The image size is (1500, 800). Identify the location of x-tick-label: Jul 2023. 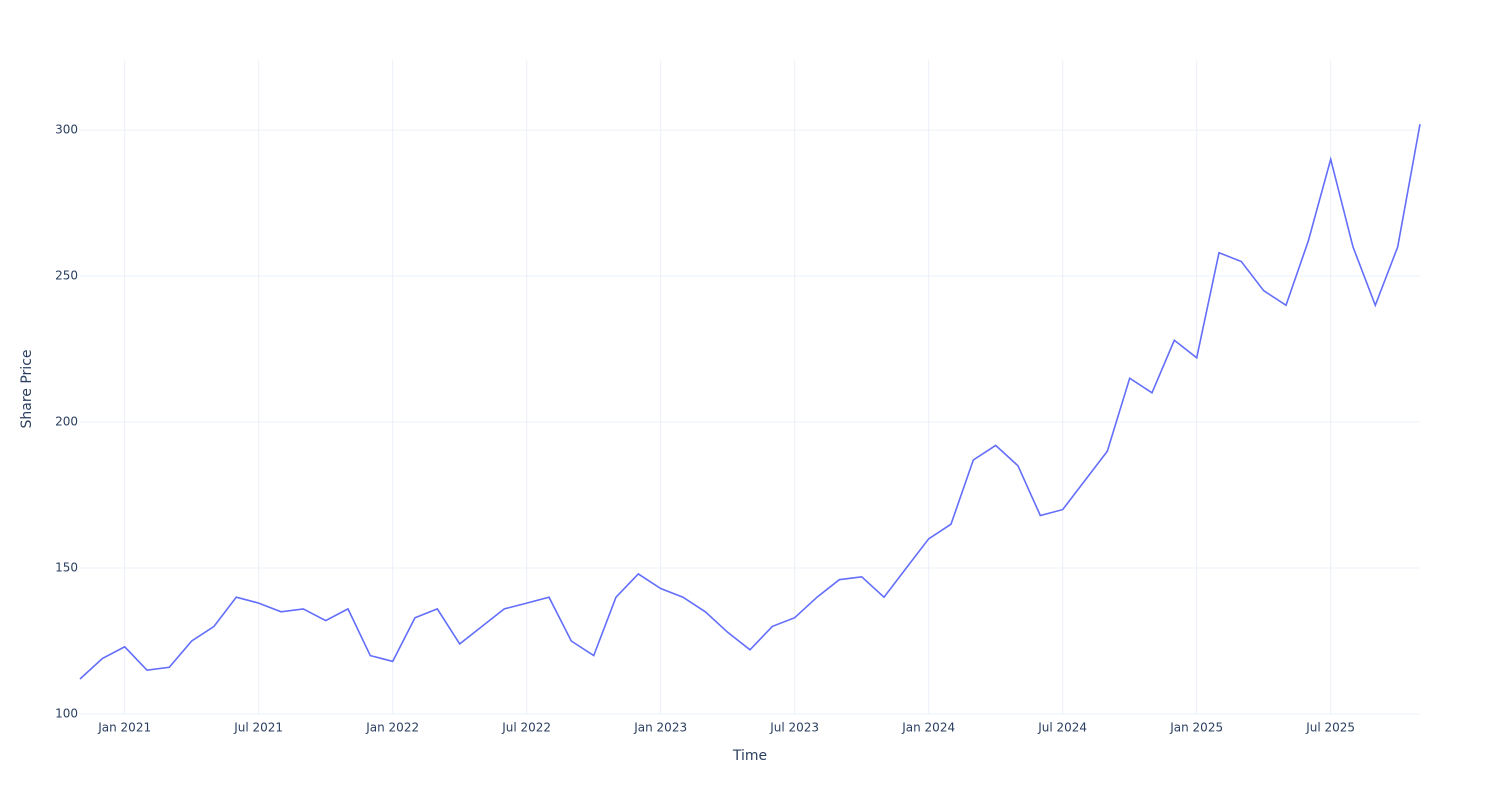
(794, 728).